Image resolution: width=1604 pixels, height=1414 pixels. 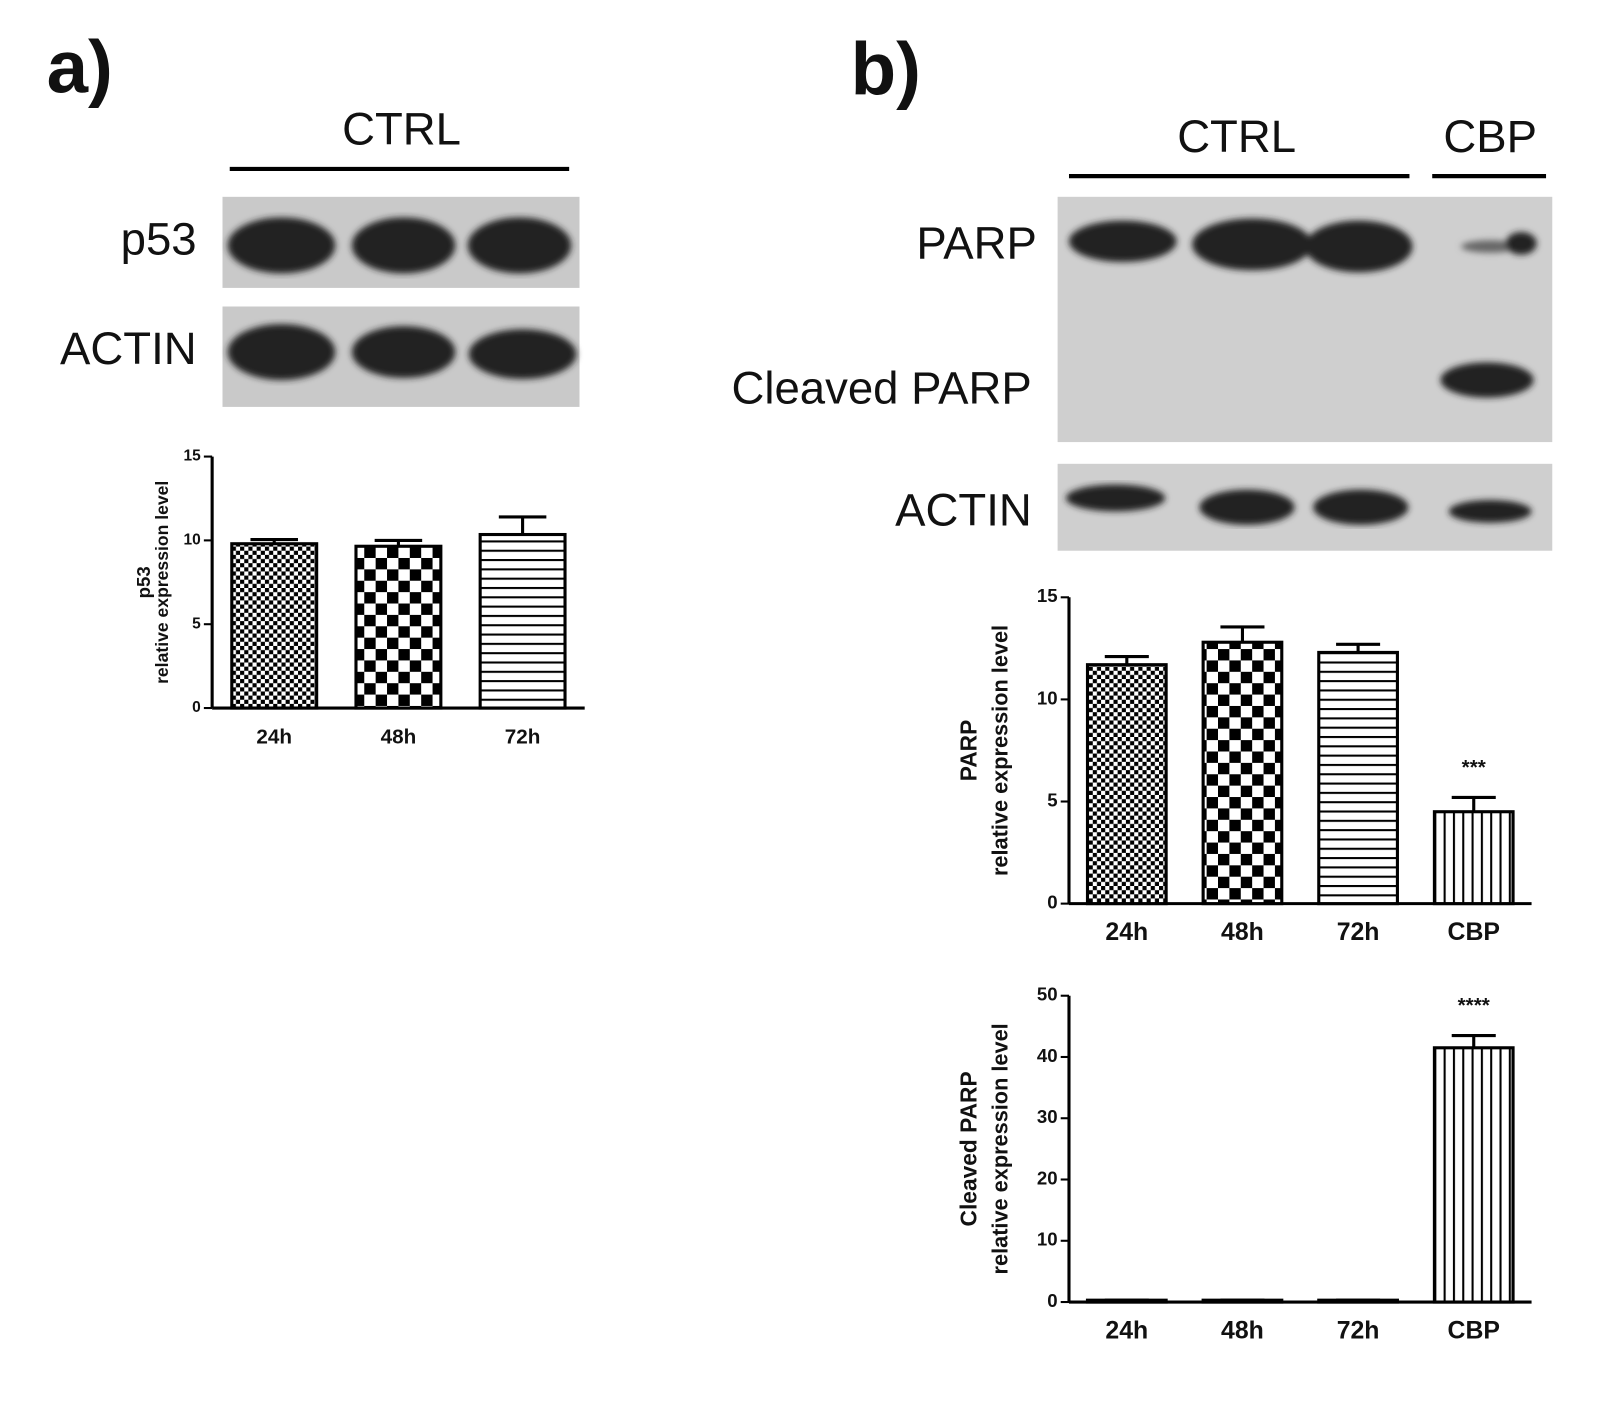 What do you see at coordinates (1474, 767) in the screenshot?
I see `significance-label: ***` at bounding box center [1474, 767].